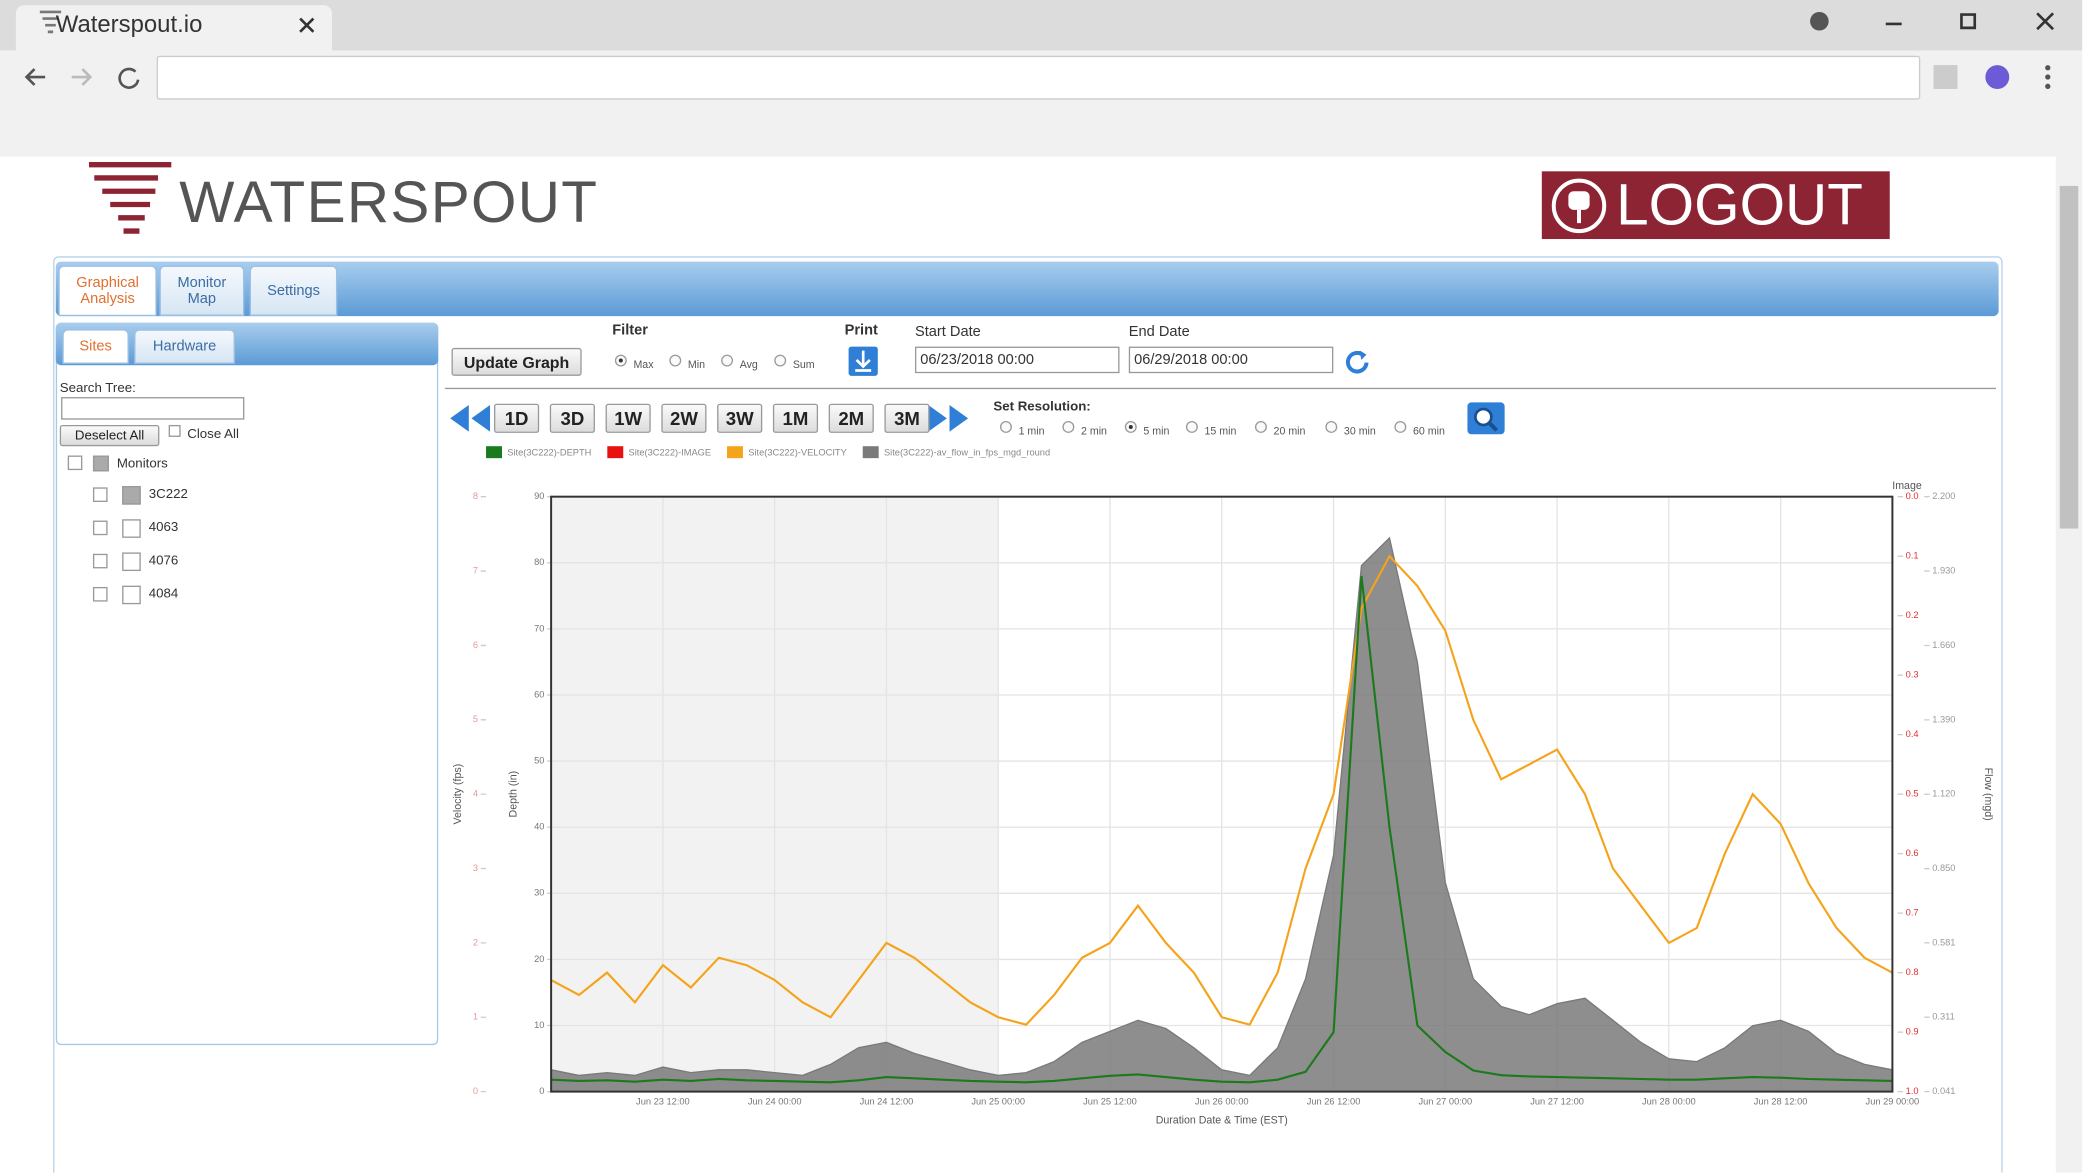 Image resolution: width=2083 pixels, height=1173 pixels. What do you see at coordinates (163, 561) in the screenshot?
I see `tree-node-label: 4076` at bounding box center [163, 561].